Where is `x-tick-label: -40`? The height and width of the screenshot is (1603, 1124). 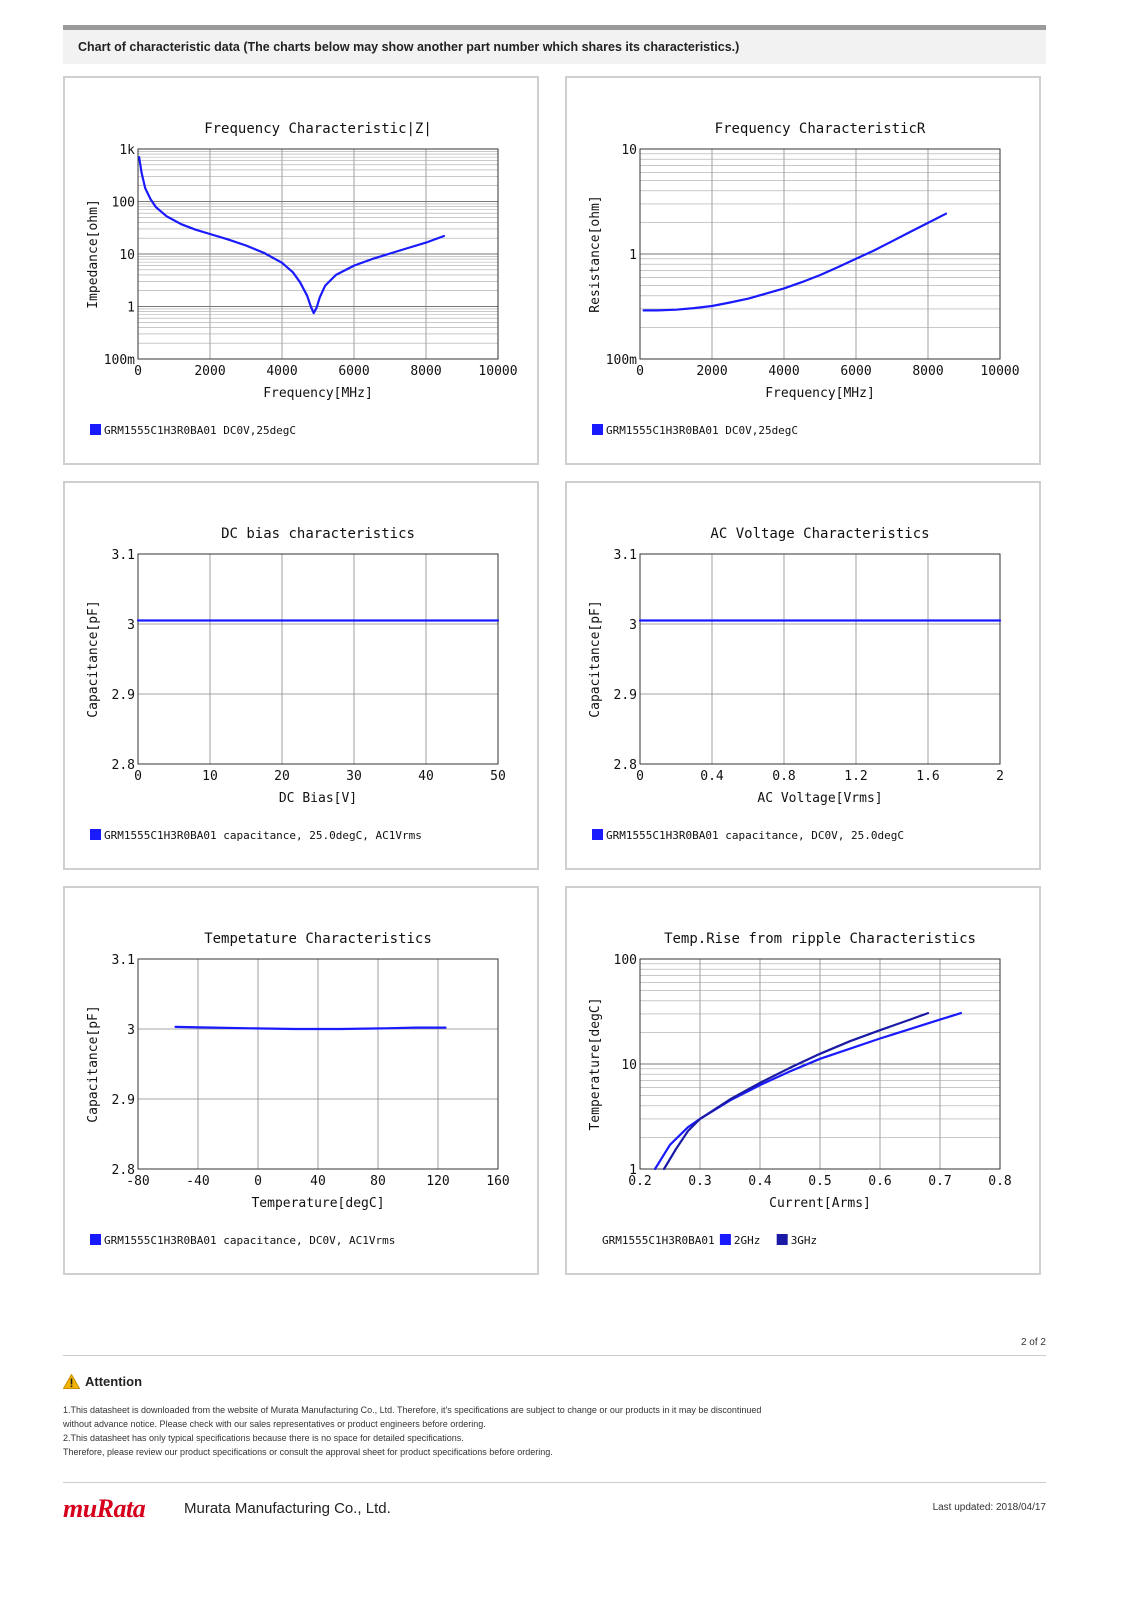
x-tick-label: -40 is located at coordinates (197, 1181).